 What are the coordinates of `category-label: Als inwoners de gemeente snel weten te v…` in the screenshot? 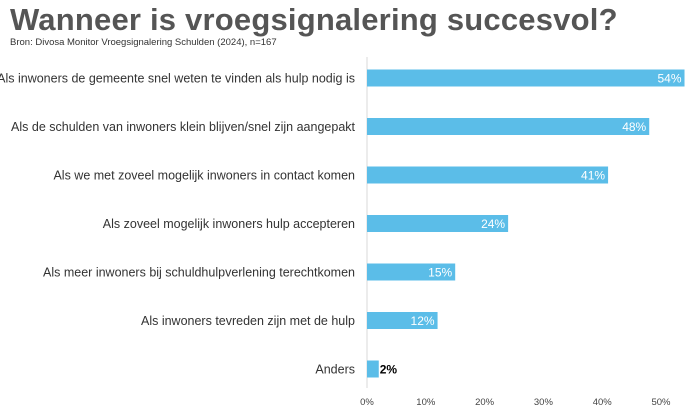 It's located at (177, 79).